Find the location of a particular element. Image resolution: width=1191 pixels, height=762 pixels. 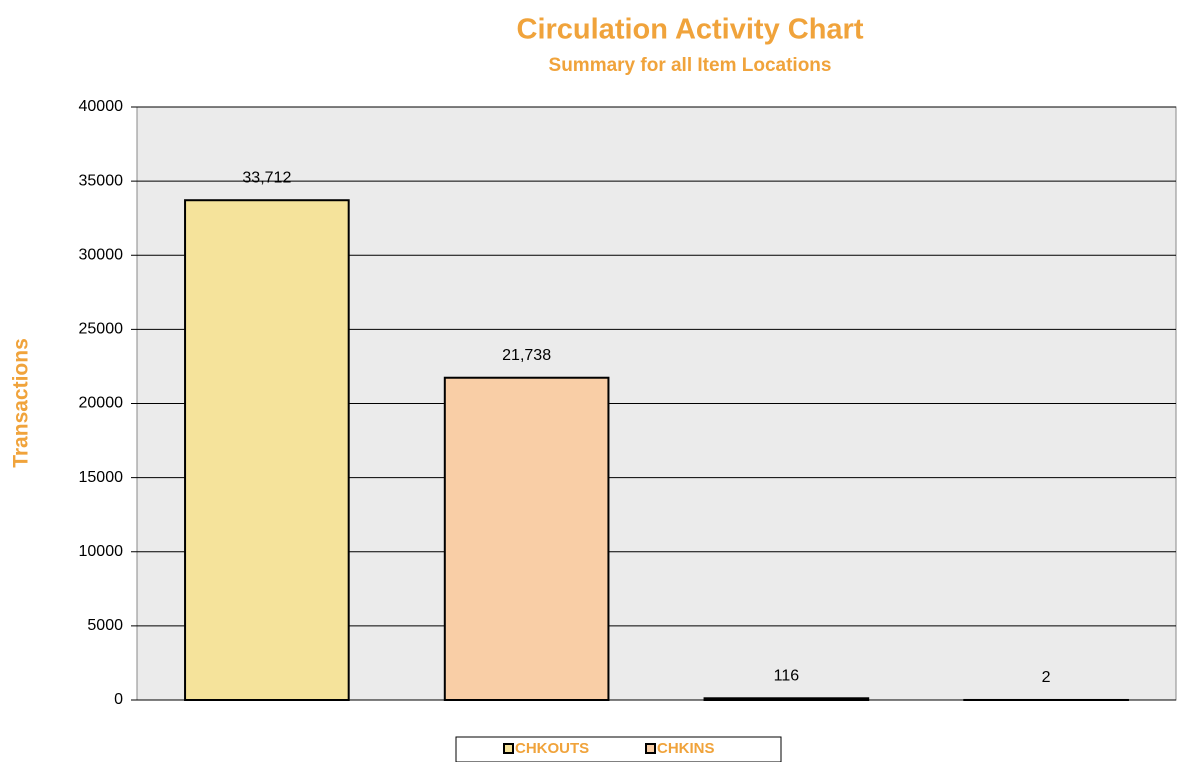

data-label: 2 is located at coordinates (1046, 677).